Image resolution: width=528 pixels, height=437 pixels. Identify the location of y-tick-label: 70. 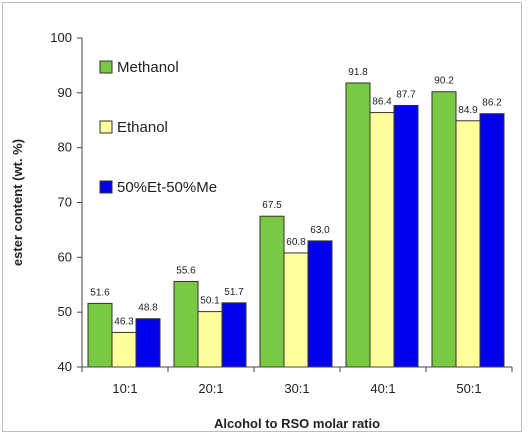
(65, 202).